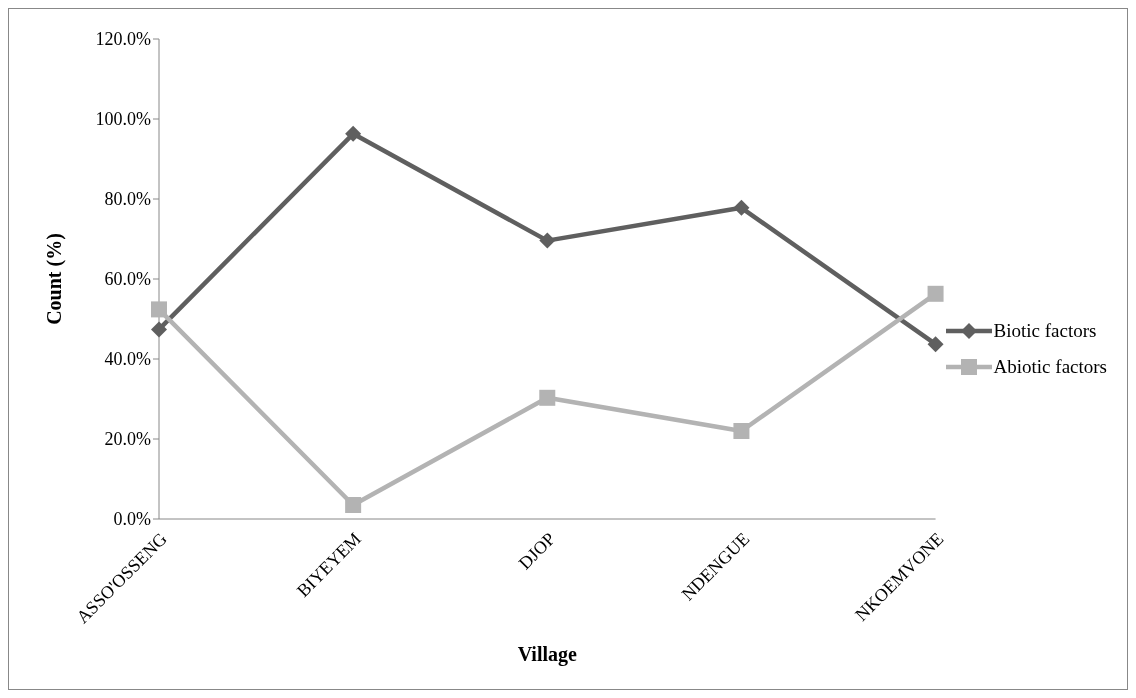  I want to click on y-tick-label: 60.0%, so click(127, 279).